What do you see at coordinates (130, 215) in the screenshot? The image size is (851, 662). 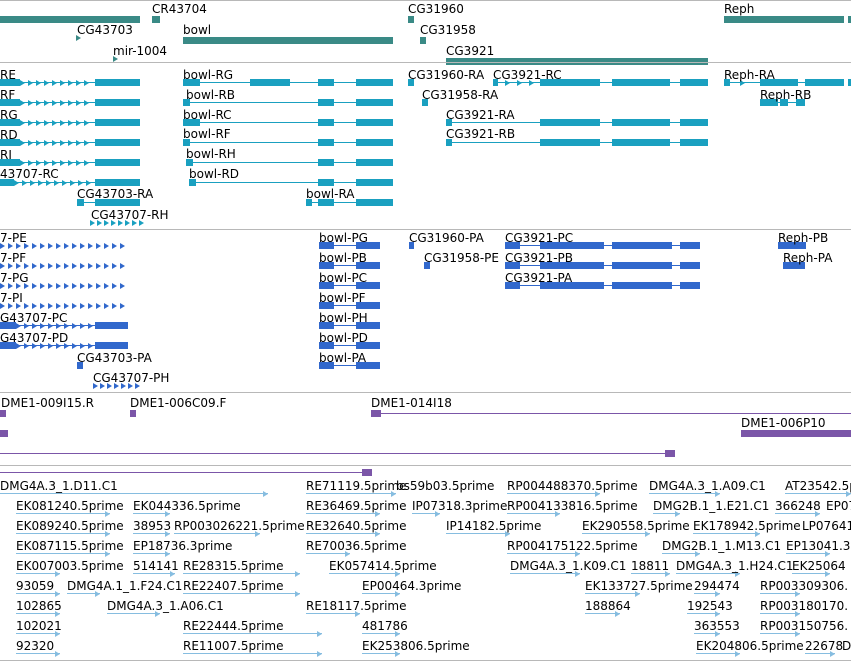 I see `transcript-label: CG43707-RH` at bounding box center [130, 215].